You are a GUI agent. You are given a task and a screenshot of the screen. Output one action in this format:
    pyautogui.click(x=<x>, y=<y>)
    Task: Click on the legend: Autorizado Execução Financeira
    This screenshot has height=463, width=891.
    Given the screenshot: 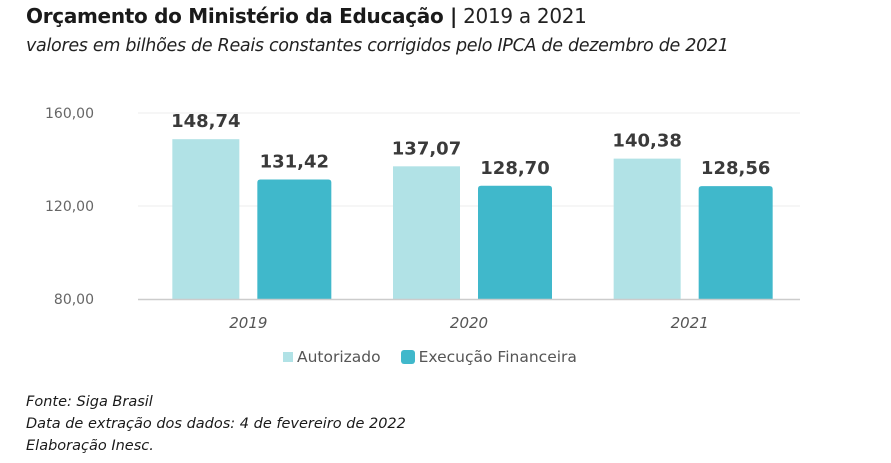 What is the action you would take?
    pyautogui.click(x=440, y=357)
    